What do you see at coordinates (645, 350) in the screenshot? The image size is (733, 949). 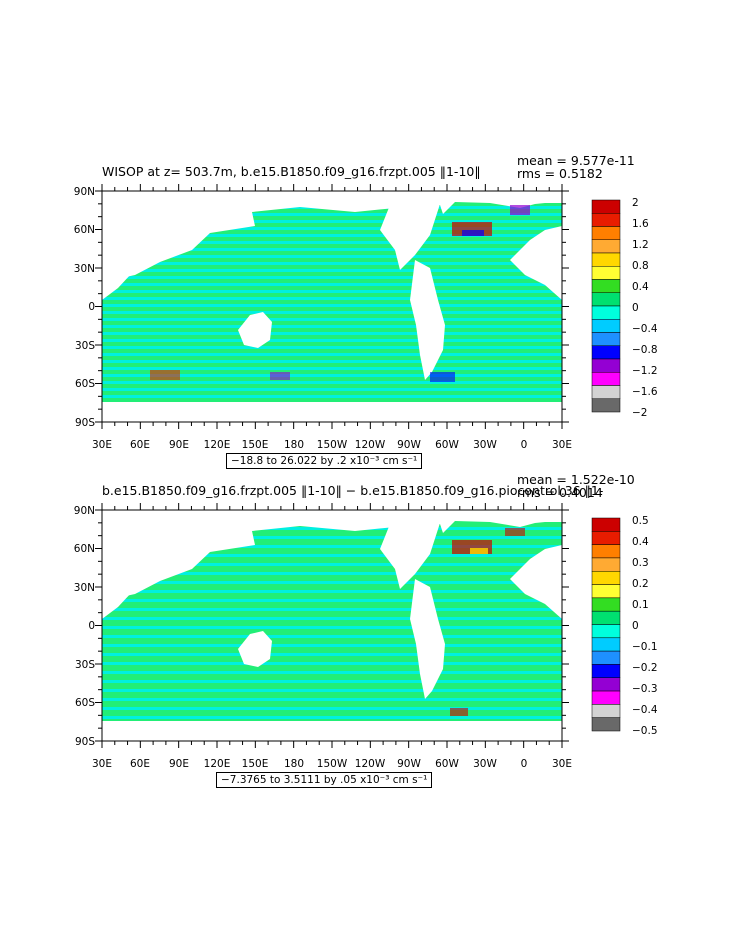 I see `colorbar-label: −0.8` at bounding box center [645, 350].